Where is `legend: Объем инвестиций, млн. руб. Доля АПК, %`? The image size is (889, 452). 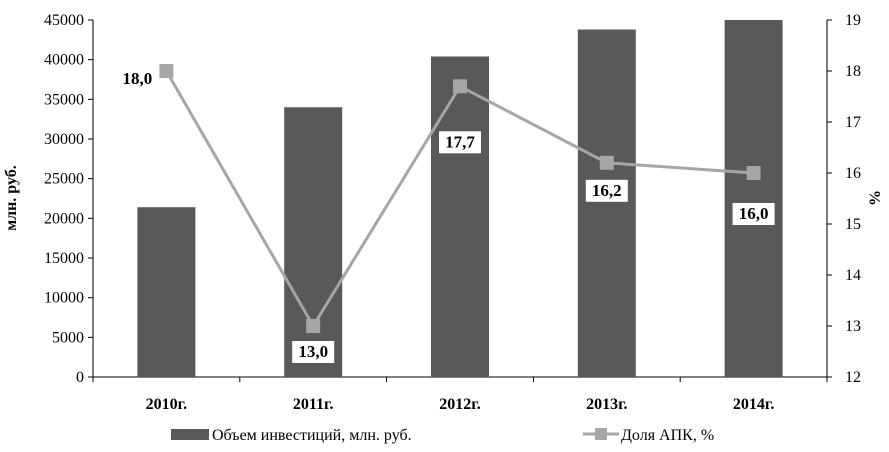
legend: Объем инвестиций, млн. руб. Доля АПК, % is located at coordinates (442, 435).